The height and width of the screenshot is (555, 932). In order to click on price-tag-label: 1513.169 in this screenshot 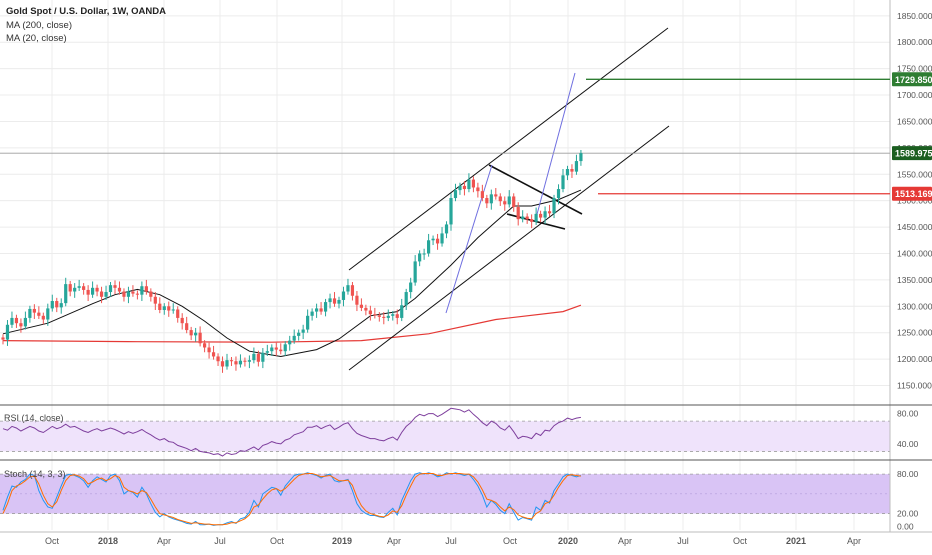, I will do `click(913, 194)`.